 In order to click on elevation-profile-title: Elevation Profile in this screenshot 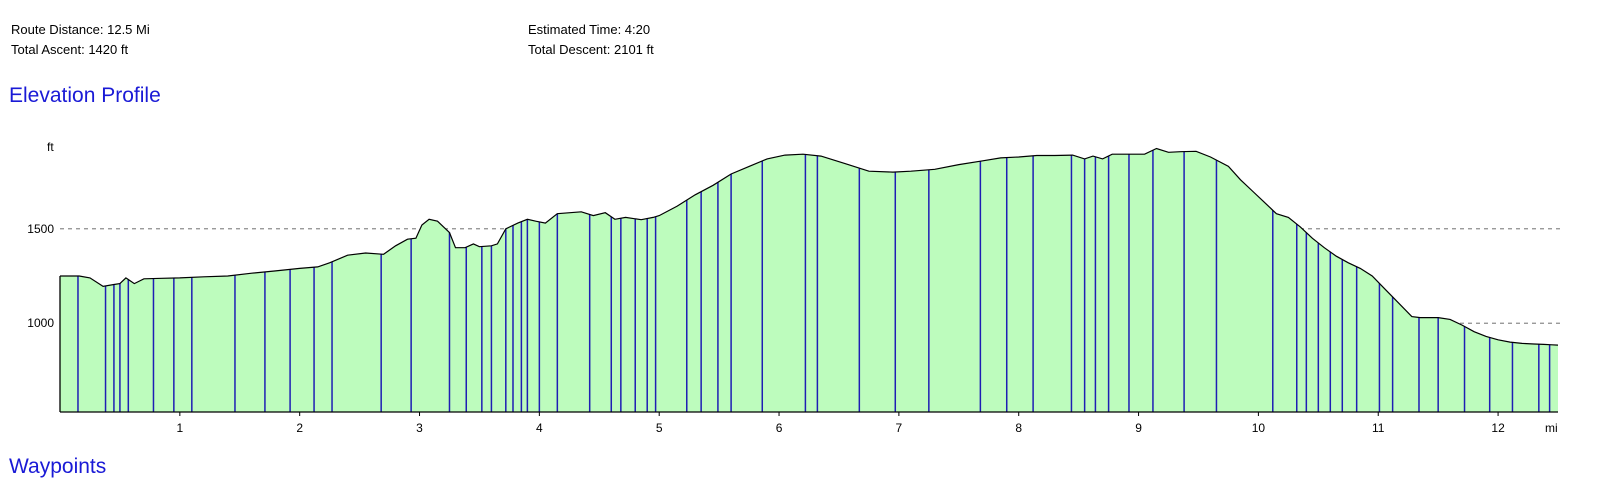, I will do `click(85, 95)`.